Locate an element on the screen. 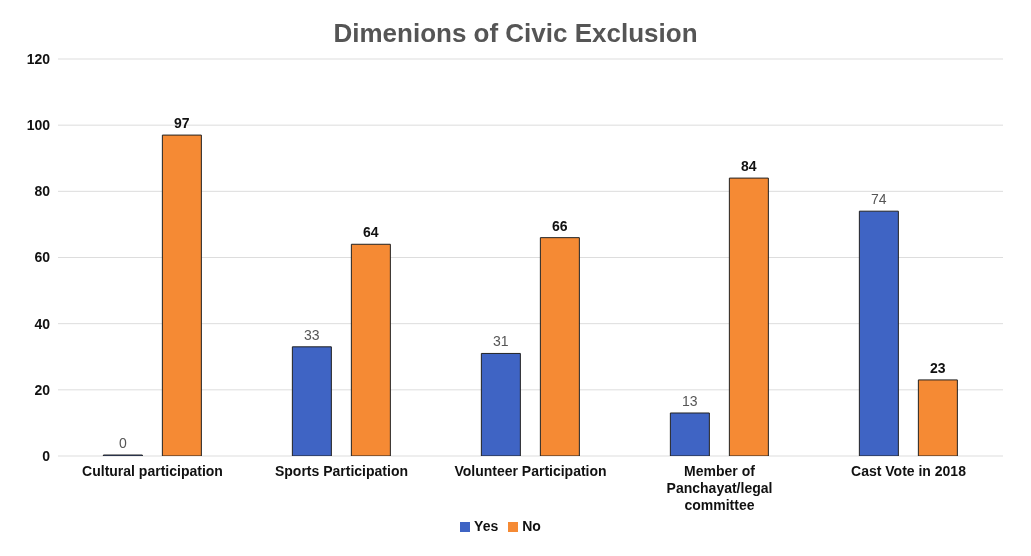  data-label: 33 is located at coordinates (312, 334).